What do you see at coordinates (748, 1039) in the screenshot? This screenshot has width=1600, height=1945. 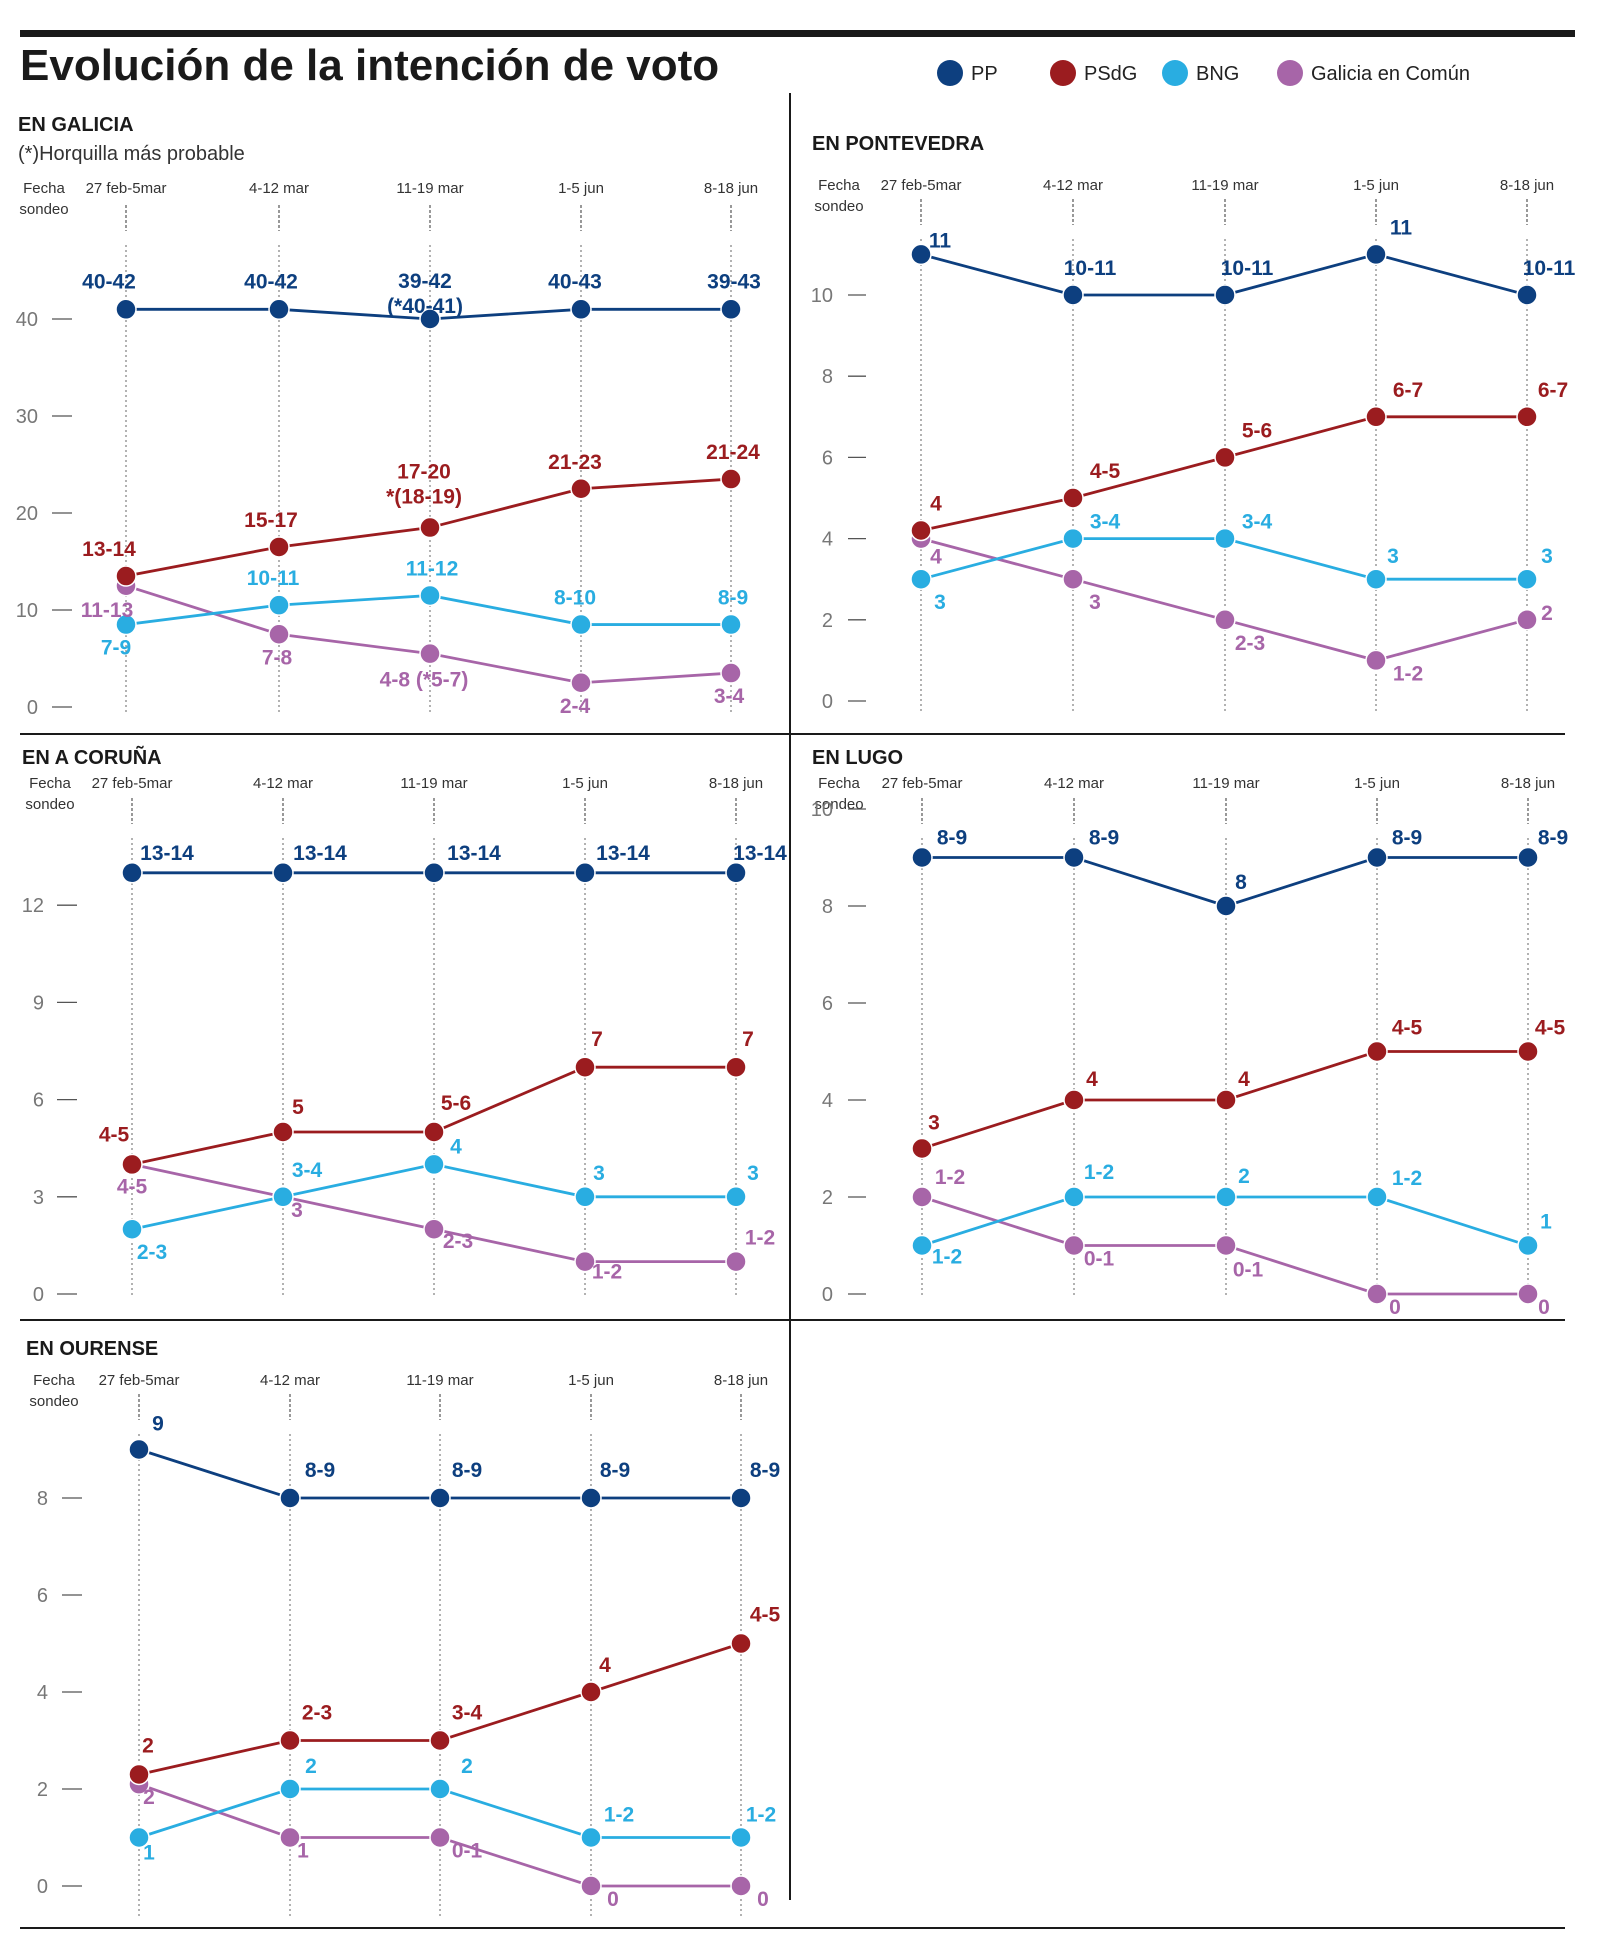 I see `data-label-en-a-coruna-psdg-4: 7` at bounding box center [748, 1039].